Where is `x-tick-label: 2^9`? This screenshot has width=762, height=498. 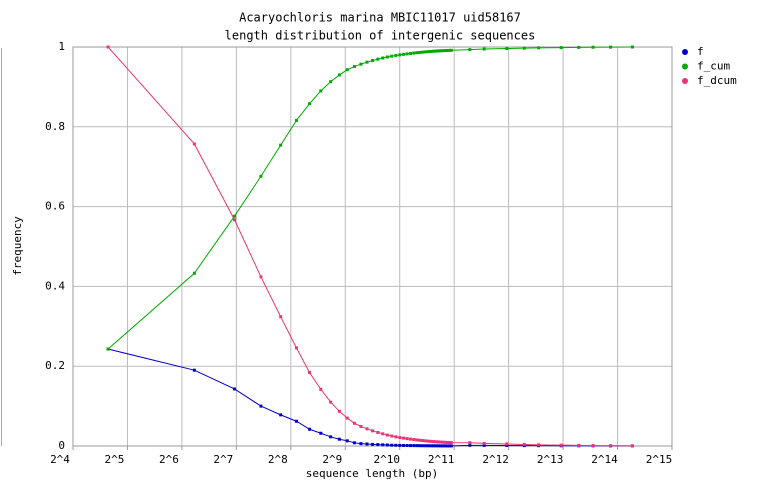 x-tick-label: 2^9 is located at coordinates (332, 459).